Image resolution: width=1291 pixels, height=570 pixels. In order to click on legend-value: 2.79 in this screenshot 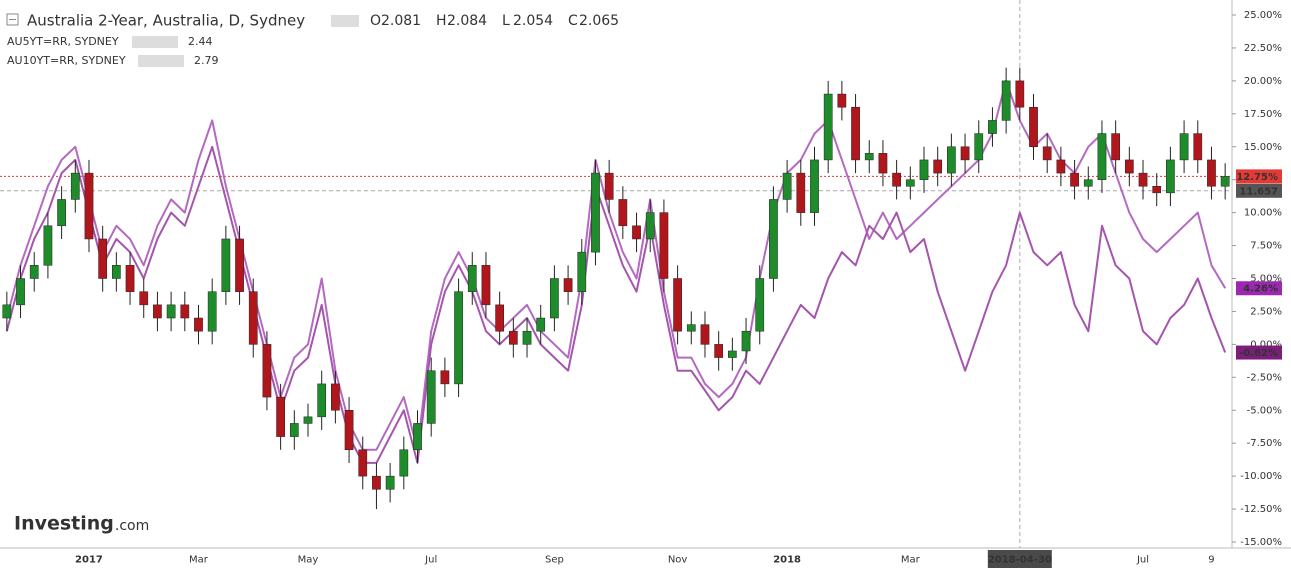, I will do `click(206, 60)`.